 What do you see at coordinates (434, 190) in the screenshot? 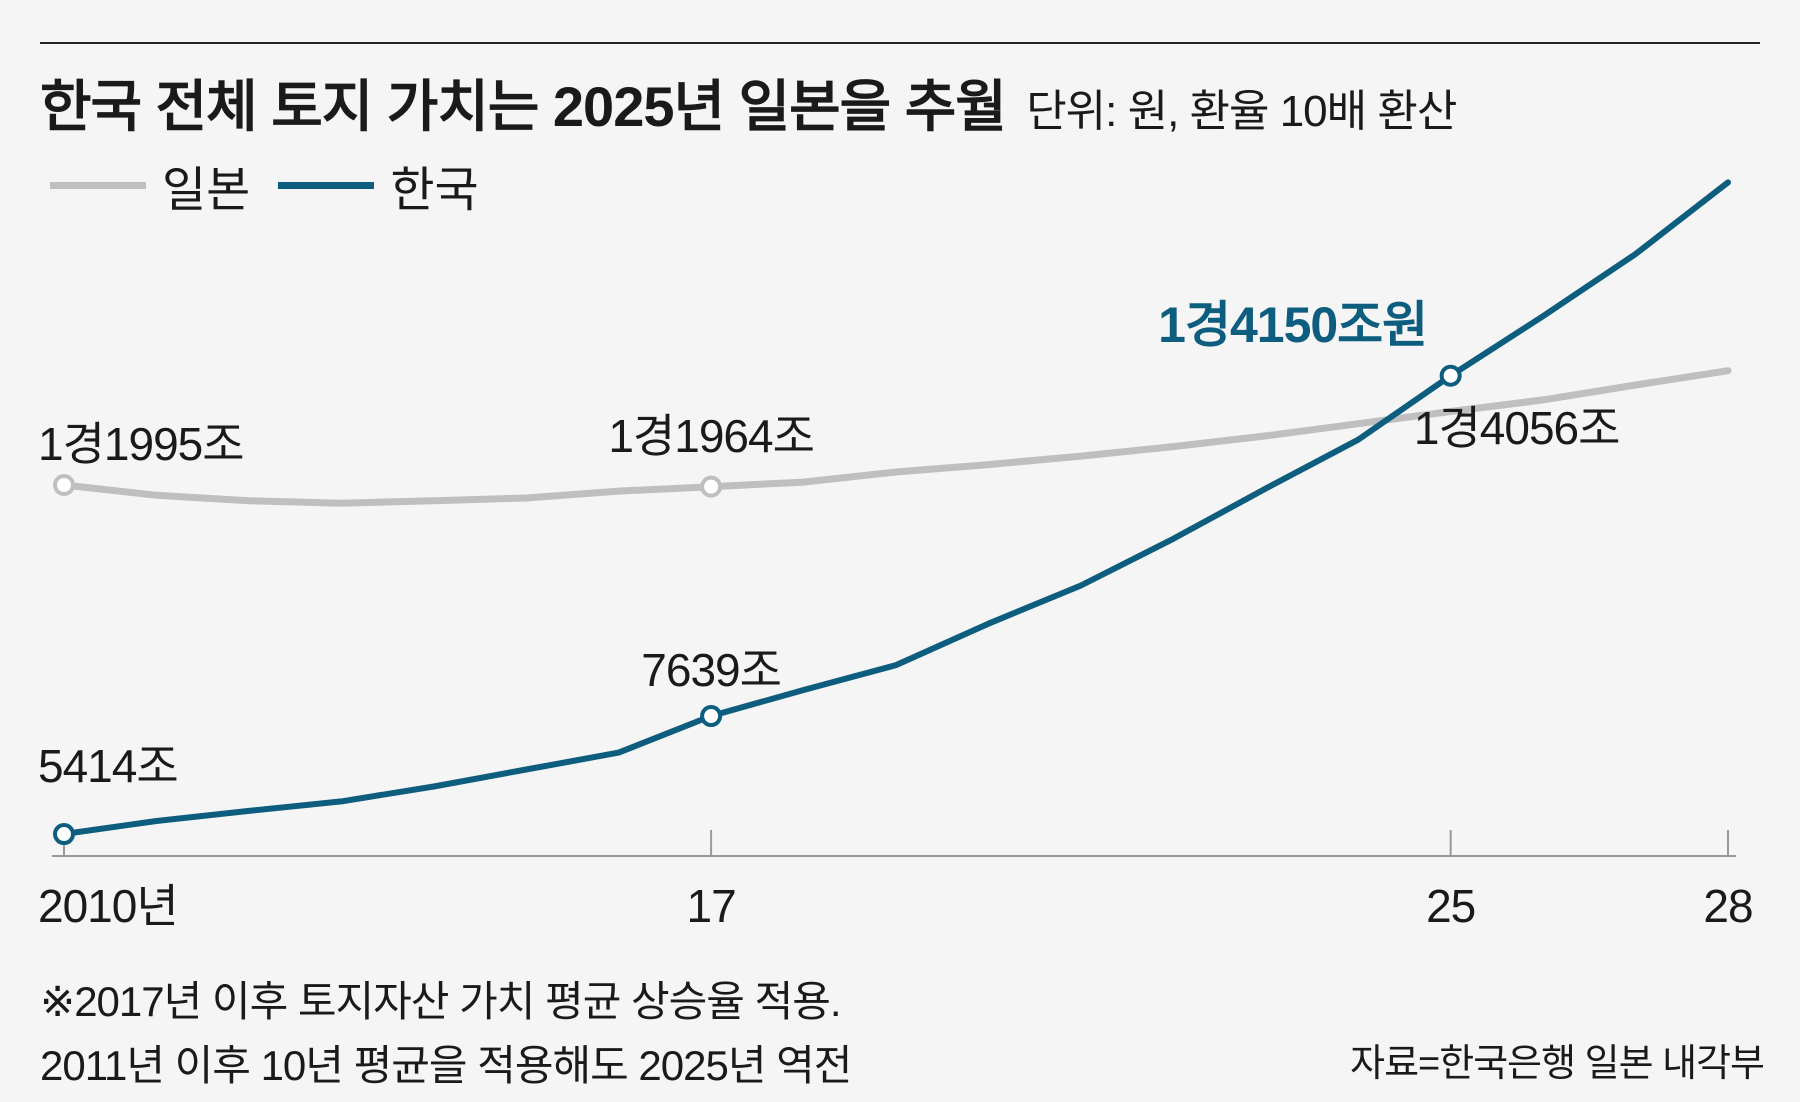
I see `legend-label-korea: 한국` at bounding box center [434, 190].